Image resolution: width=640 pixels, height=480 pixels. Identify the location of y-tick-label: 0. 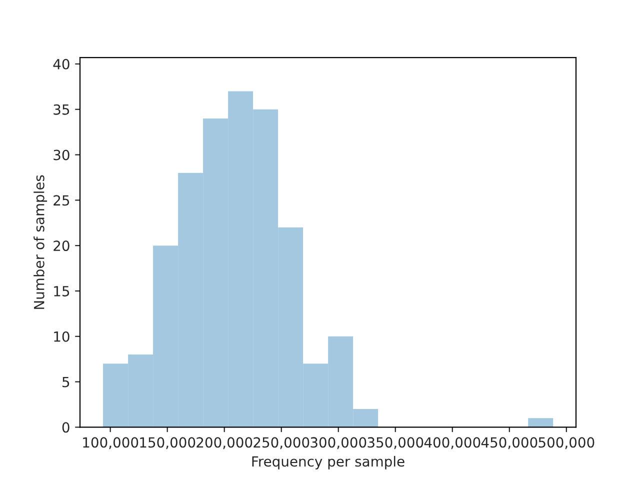
(66, 427).